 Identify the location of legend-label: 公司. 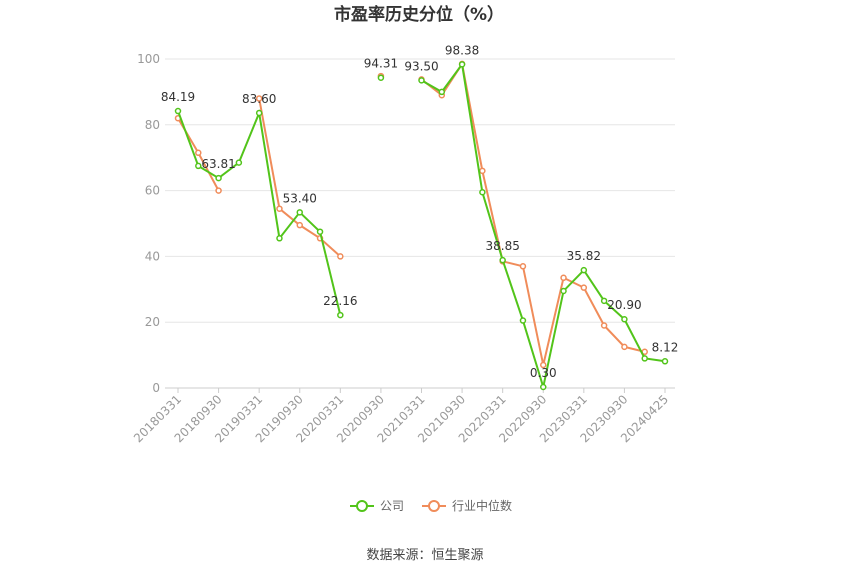
(392, 506).